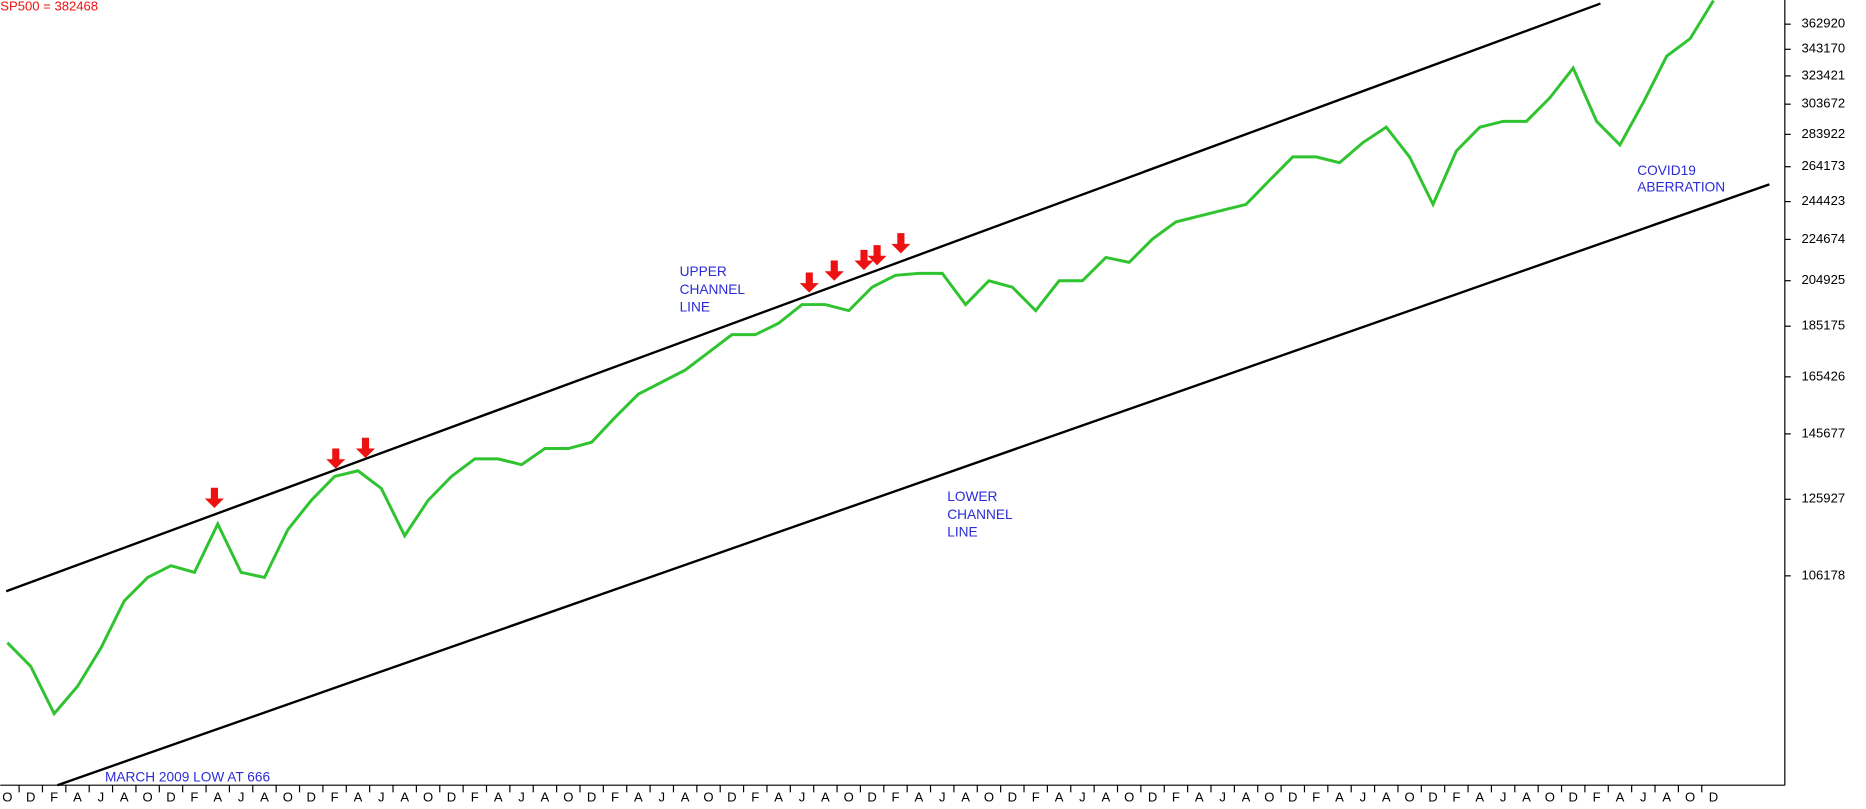 The width and height of the screenshot is (1866, 809). I want to click on y-tick-label: 165426, so click(1823, 375).